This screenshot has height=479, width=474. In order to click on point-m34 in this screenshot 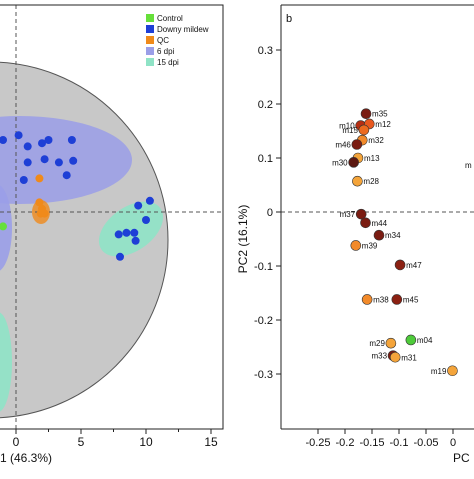, I will do `click(379, 235)`.